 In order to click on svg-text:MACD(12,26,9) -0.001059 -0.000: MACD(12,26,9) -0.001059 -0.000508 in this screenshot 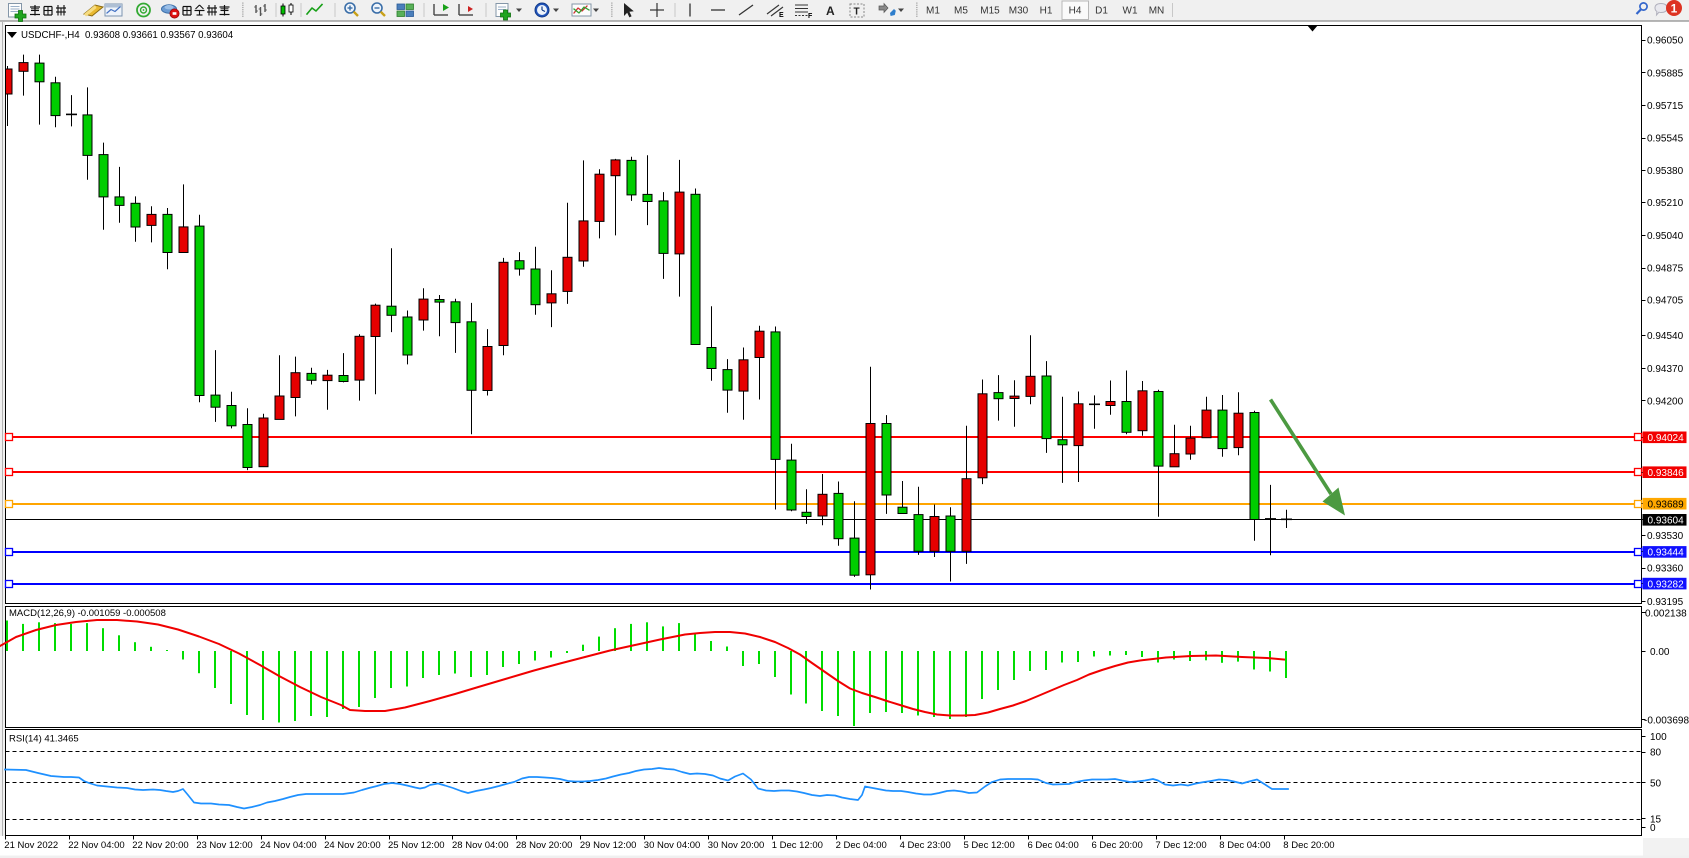, I will do `click(87, 613)`.